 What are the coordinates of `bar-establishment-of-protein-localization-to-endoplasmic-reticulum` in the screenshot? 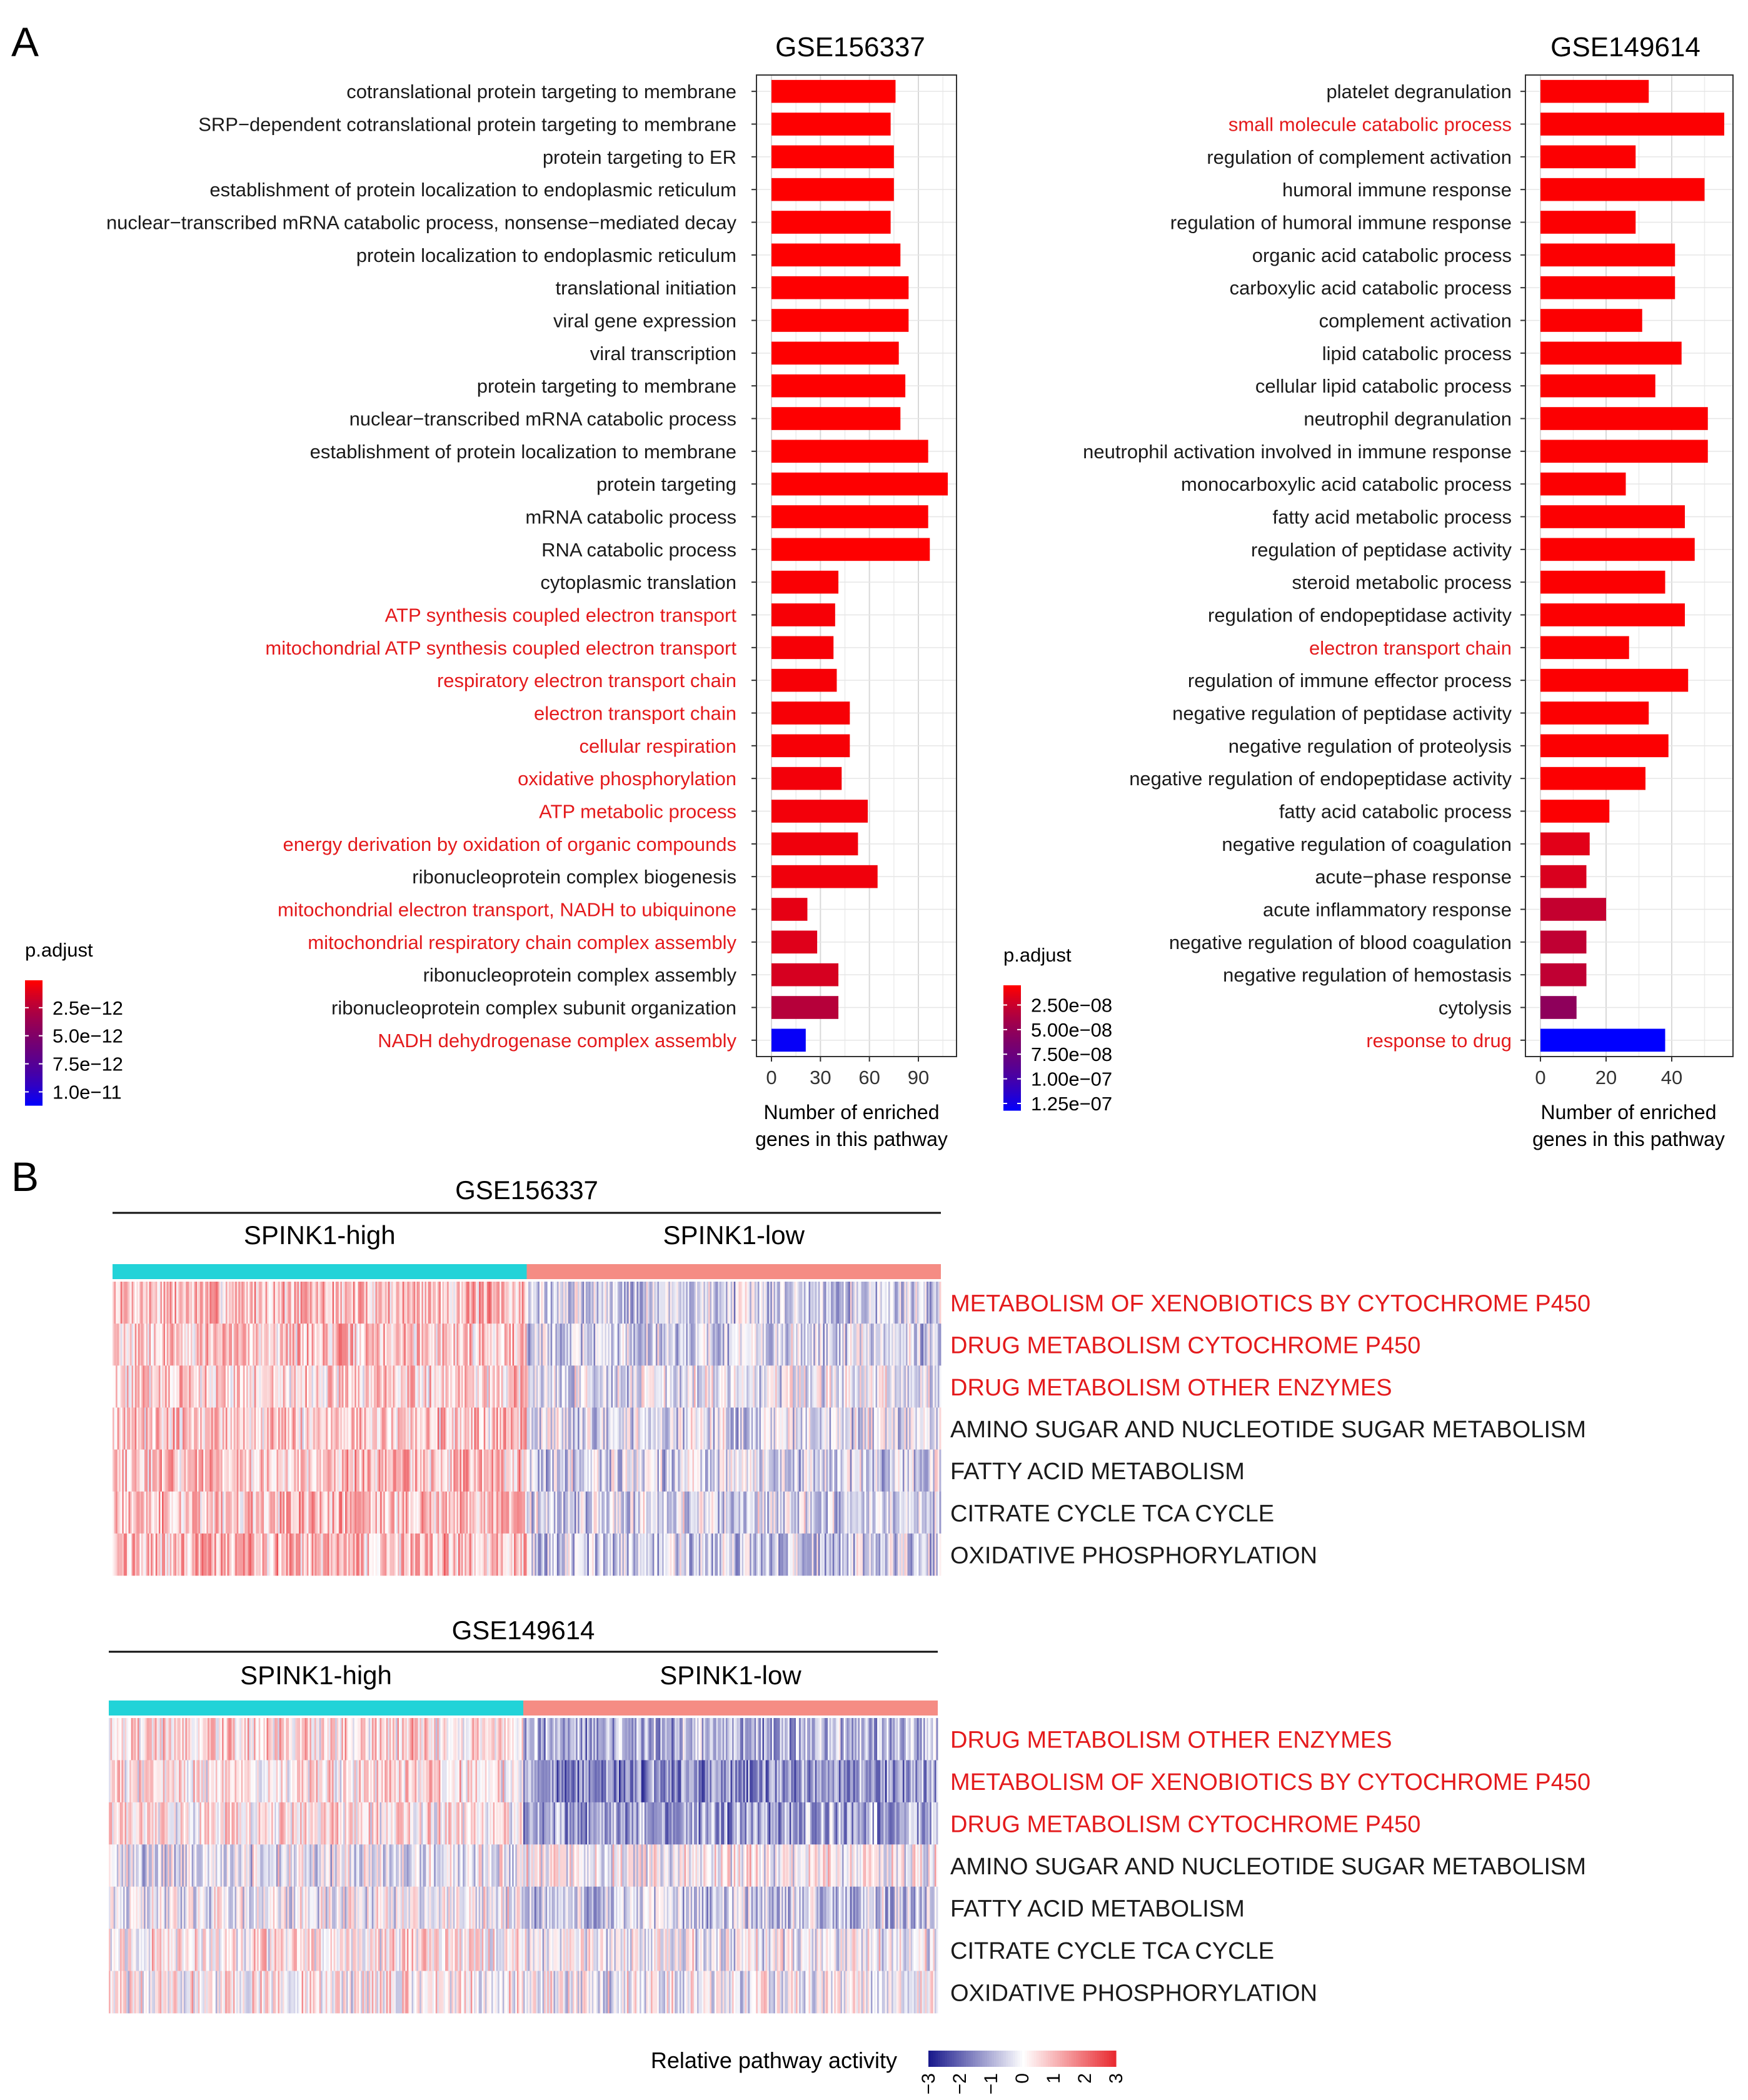 It's located at (833, 189).